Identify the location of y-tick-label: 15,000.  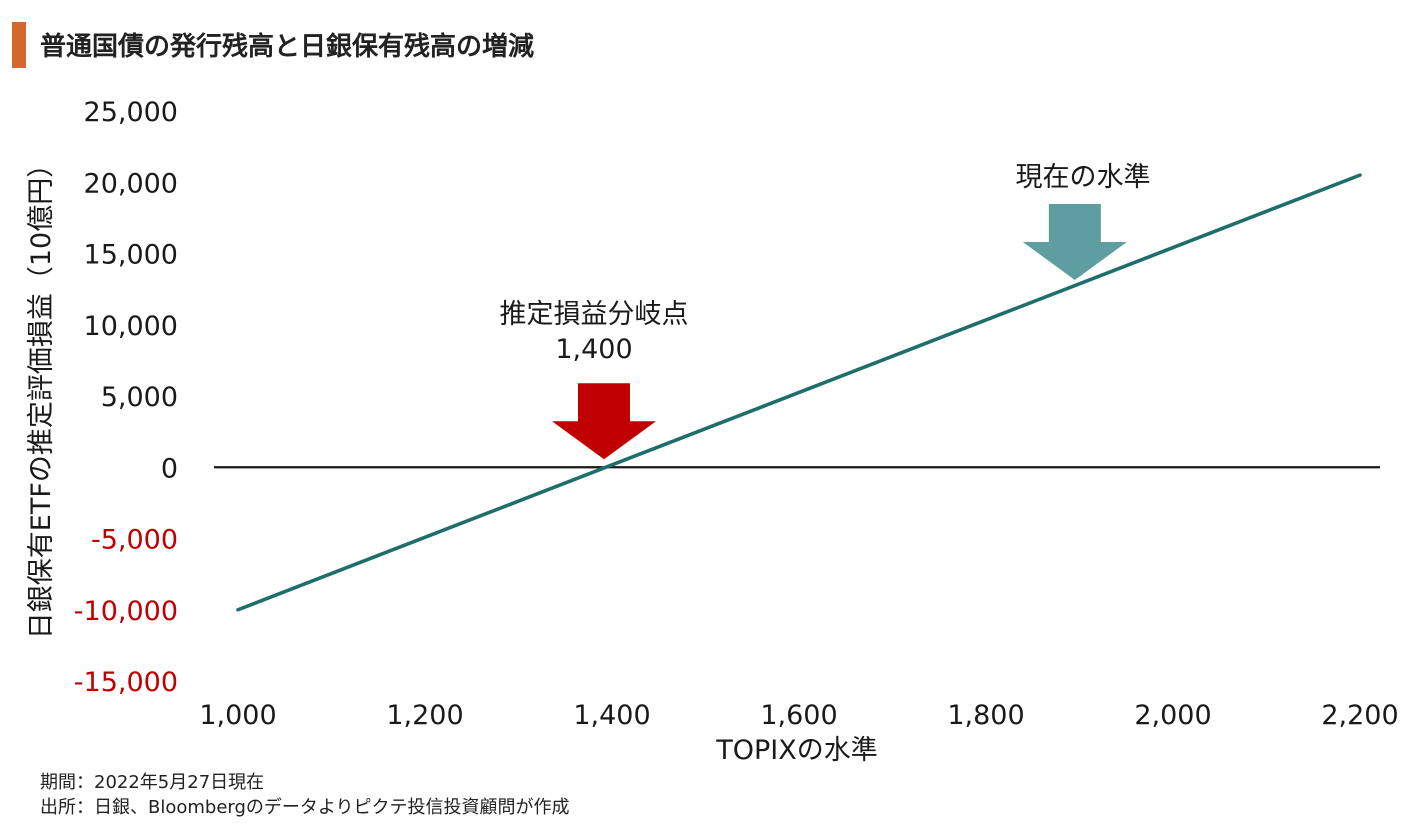
(131, 255).